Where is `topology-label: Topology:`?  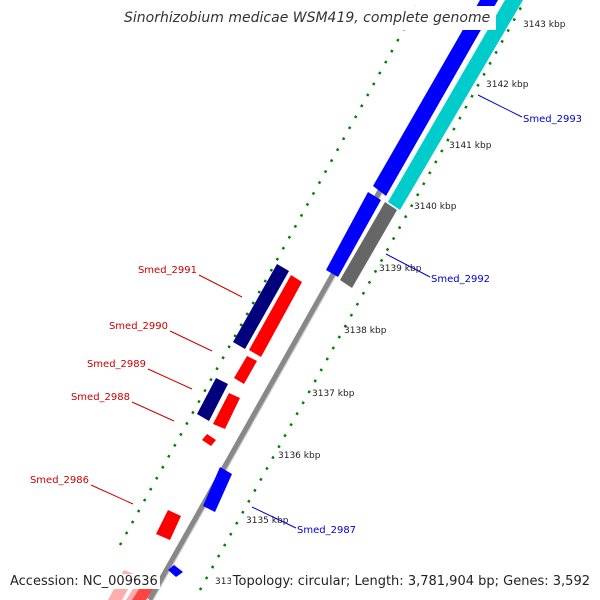
topology-label: Topology: is located at coordinates (263, 581).